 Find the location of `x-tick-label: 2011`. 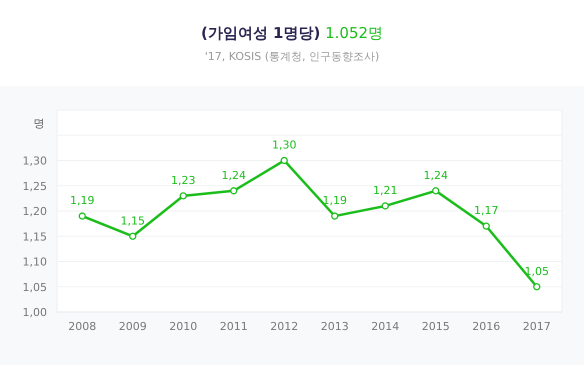

x-tick-label: 2011 is located at coordinates (234, 326).